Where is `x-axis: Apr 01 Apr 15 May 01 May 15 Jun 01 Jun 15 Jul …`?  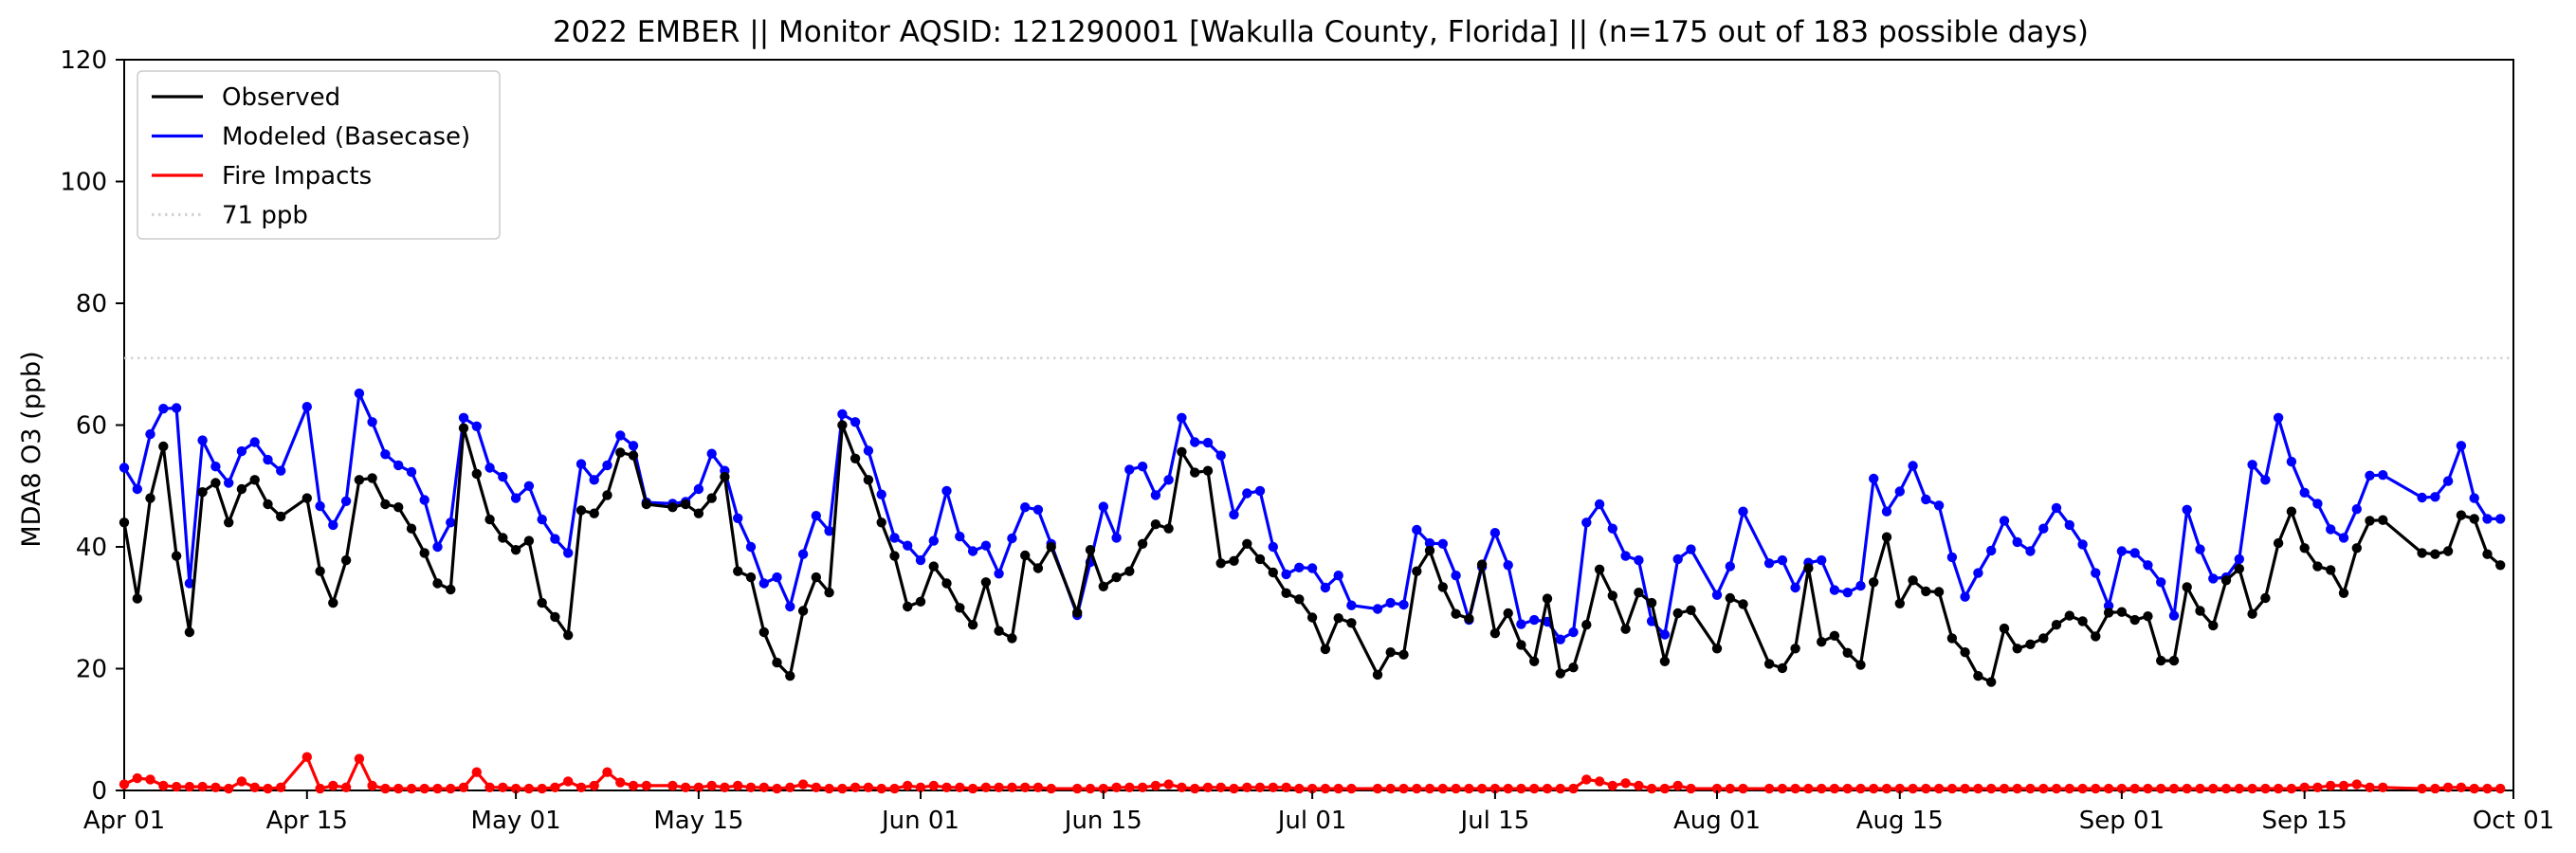 x-axis: Apr 01 Apr 15 May 01 May 15 Jun 01 Jun 15 Jul … is located at coordinates (1318, 812).